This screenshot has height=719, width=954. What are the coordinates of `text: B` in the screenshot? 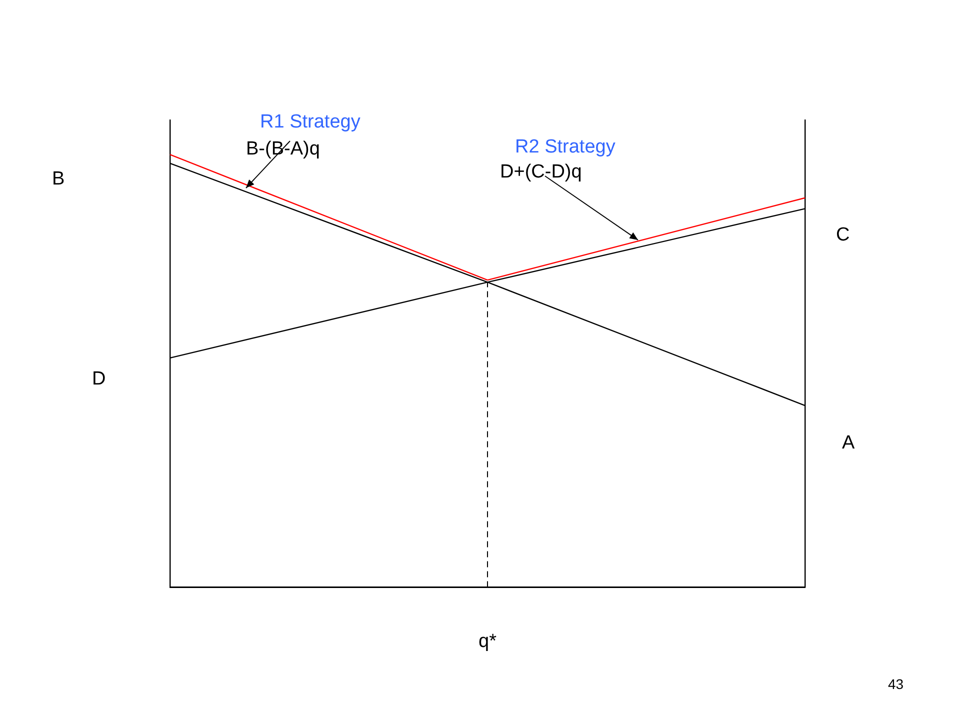 It's located at (58, 179).